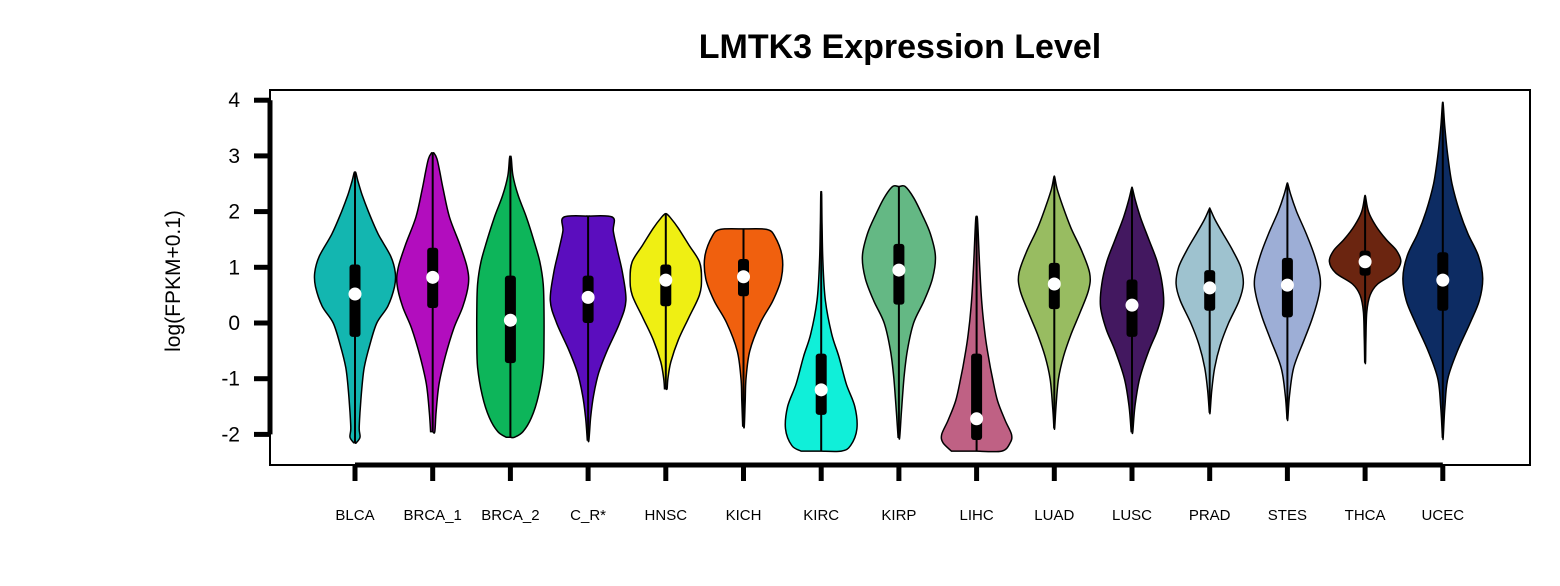 Image resolution: width=1560 pixels, height=586 pixels. I want to click on chart-title: LMTK3 Expression Level, so click(900, 47).